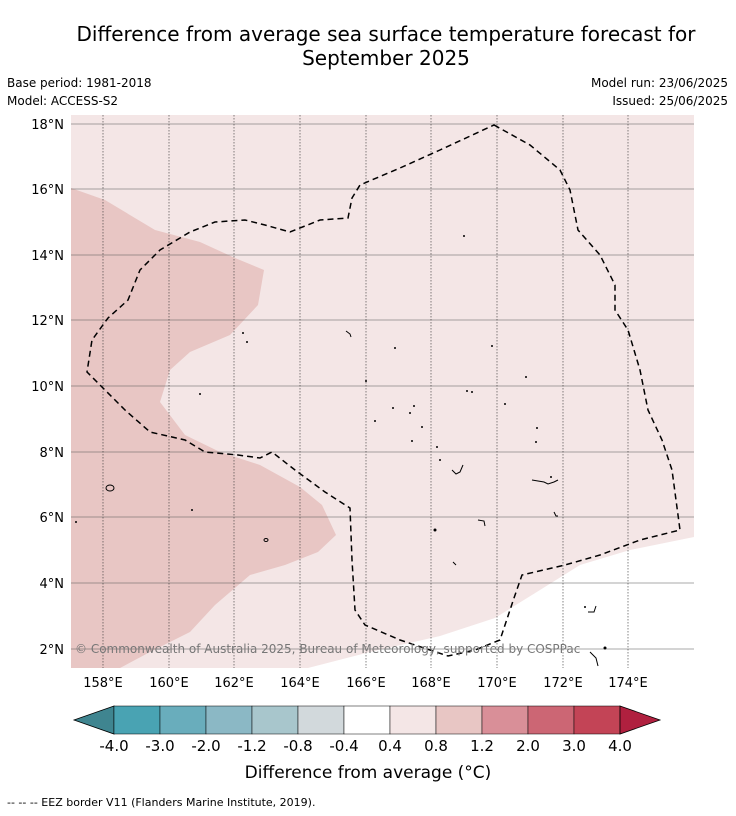 The width and height of the screenshot is (736, 816). Describe the element at coordinates (79, 83) in the screenshot. I see `base-period: Base period: 1981-2018` at that location.